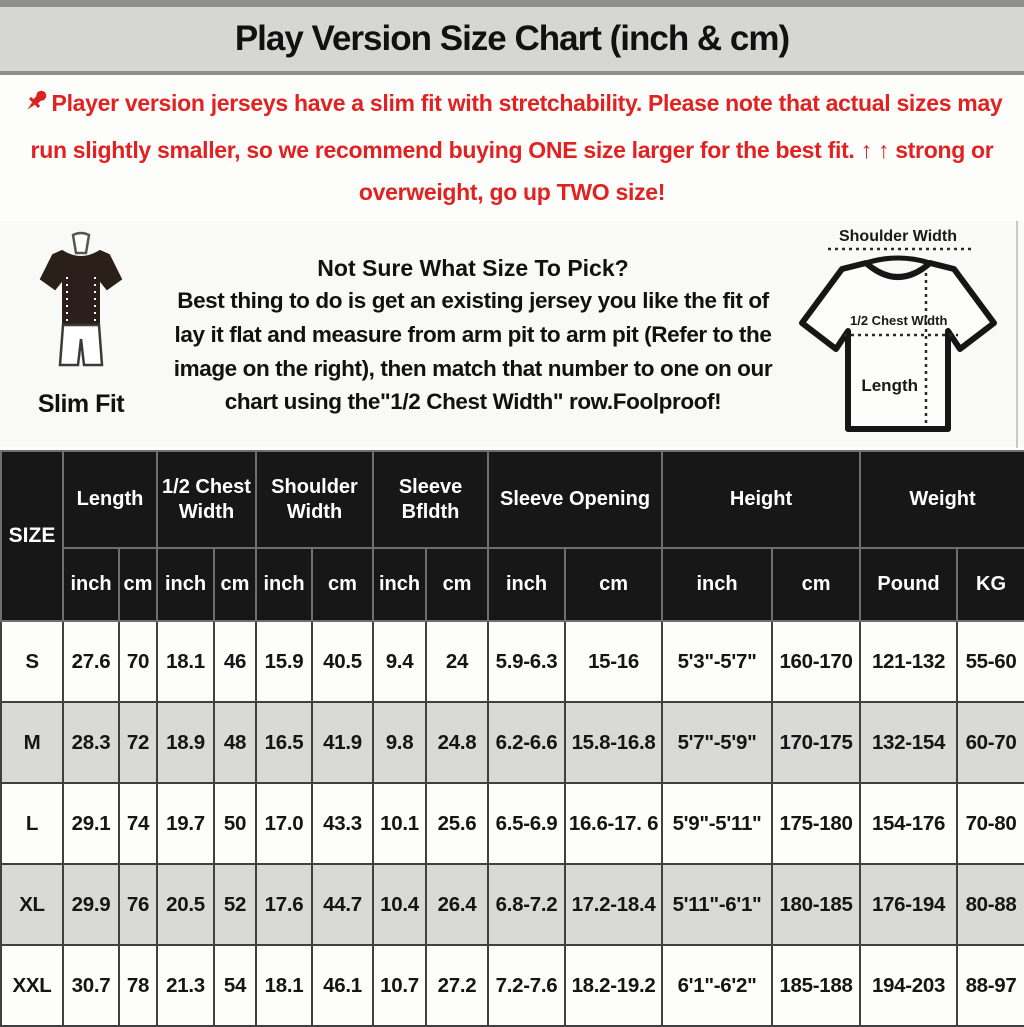  What do you see at coordinates (457, 823) in the screenshot?
I see `table-cell: 25.6` at bounding box center [457, 823].